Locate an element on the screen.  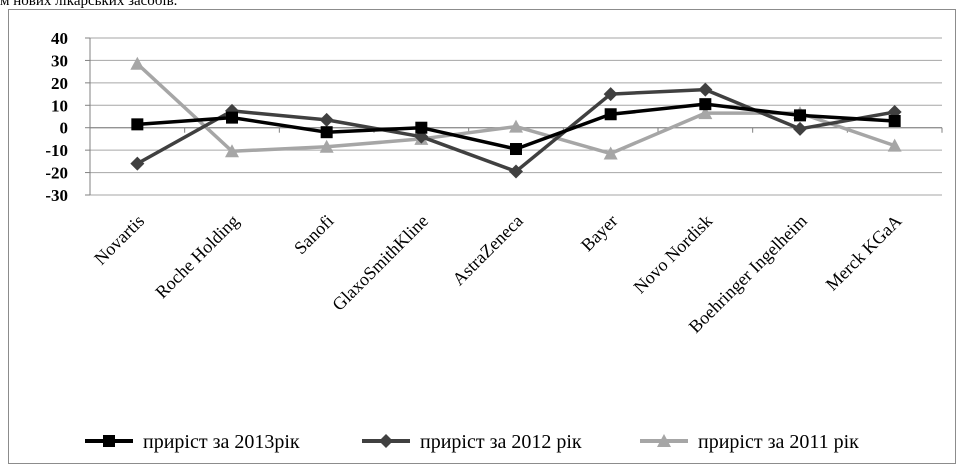
legend-label: приріст за 2011 рік is located at coordinates (778, 442).